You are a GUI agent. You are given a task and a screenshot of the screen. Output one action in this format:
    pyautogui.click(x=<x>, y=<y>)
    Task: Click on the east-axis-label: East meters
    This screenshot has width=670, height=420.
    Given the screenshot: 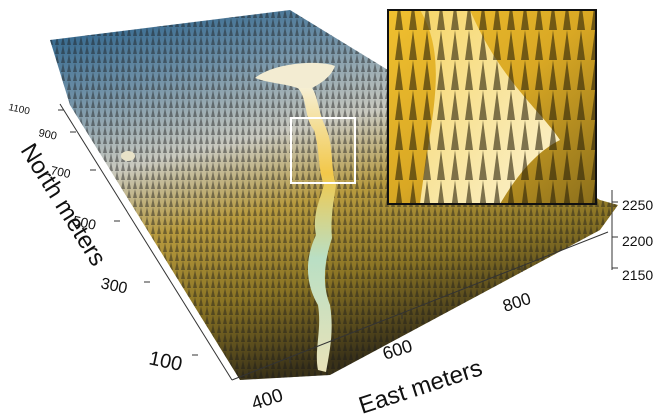 What is the action you would take?
    pyautogui.click(x=421, y=386)
    